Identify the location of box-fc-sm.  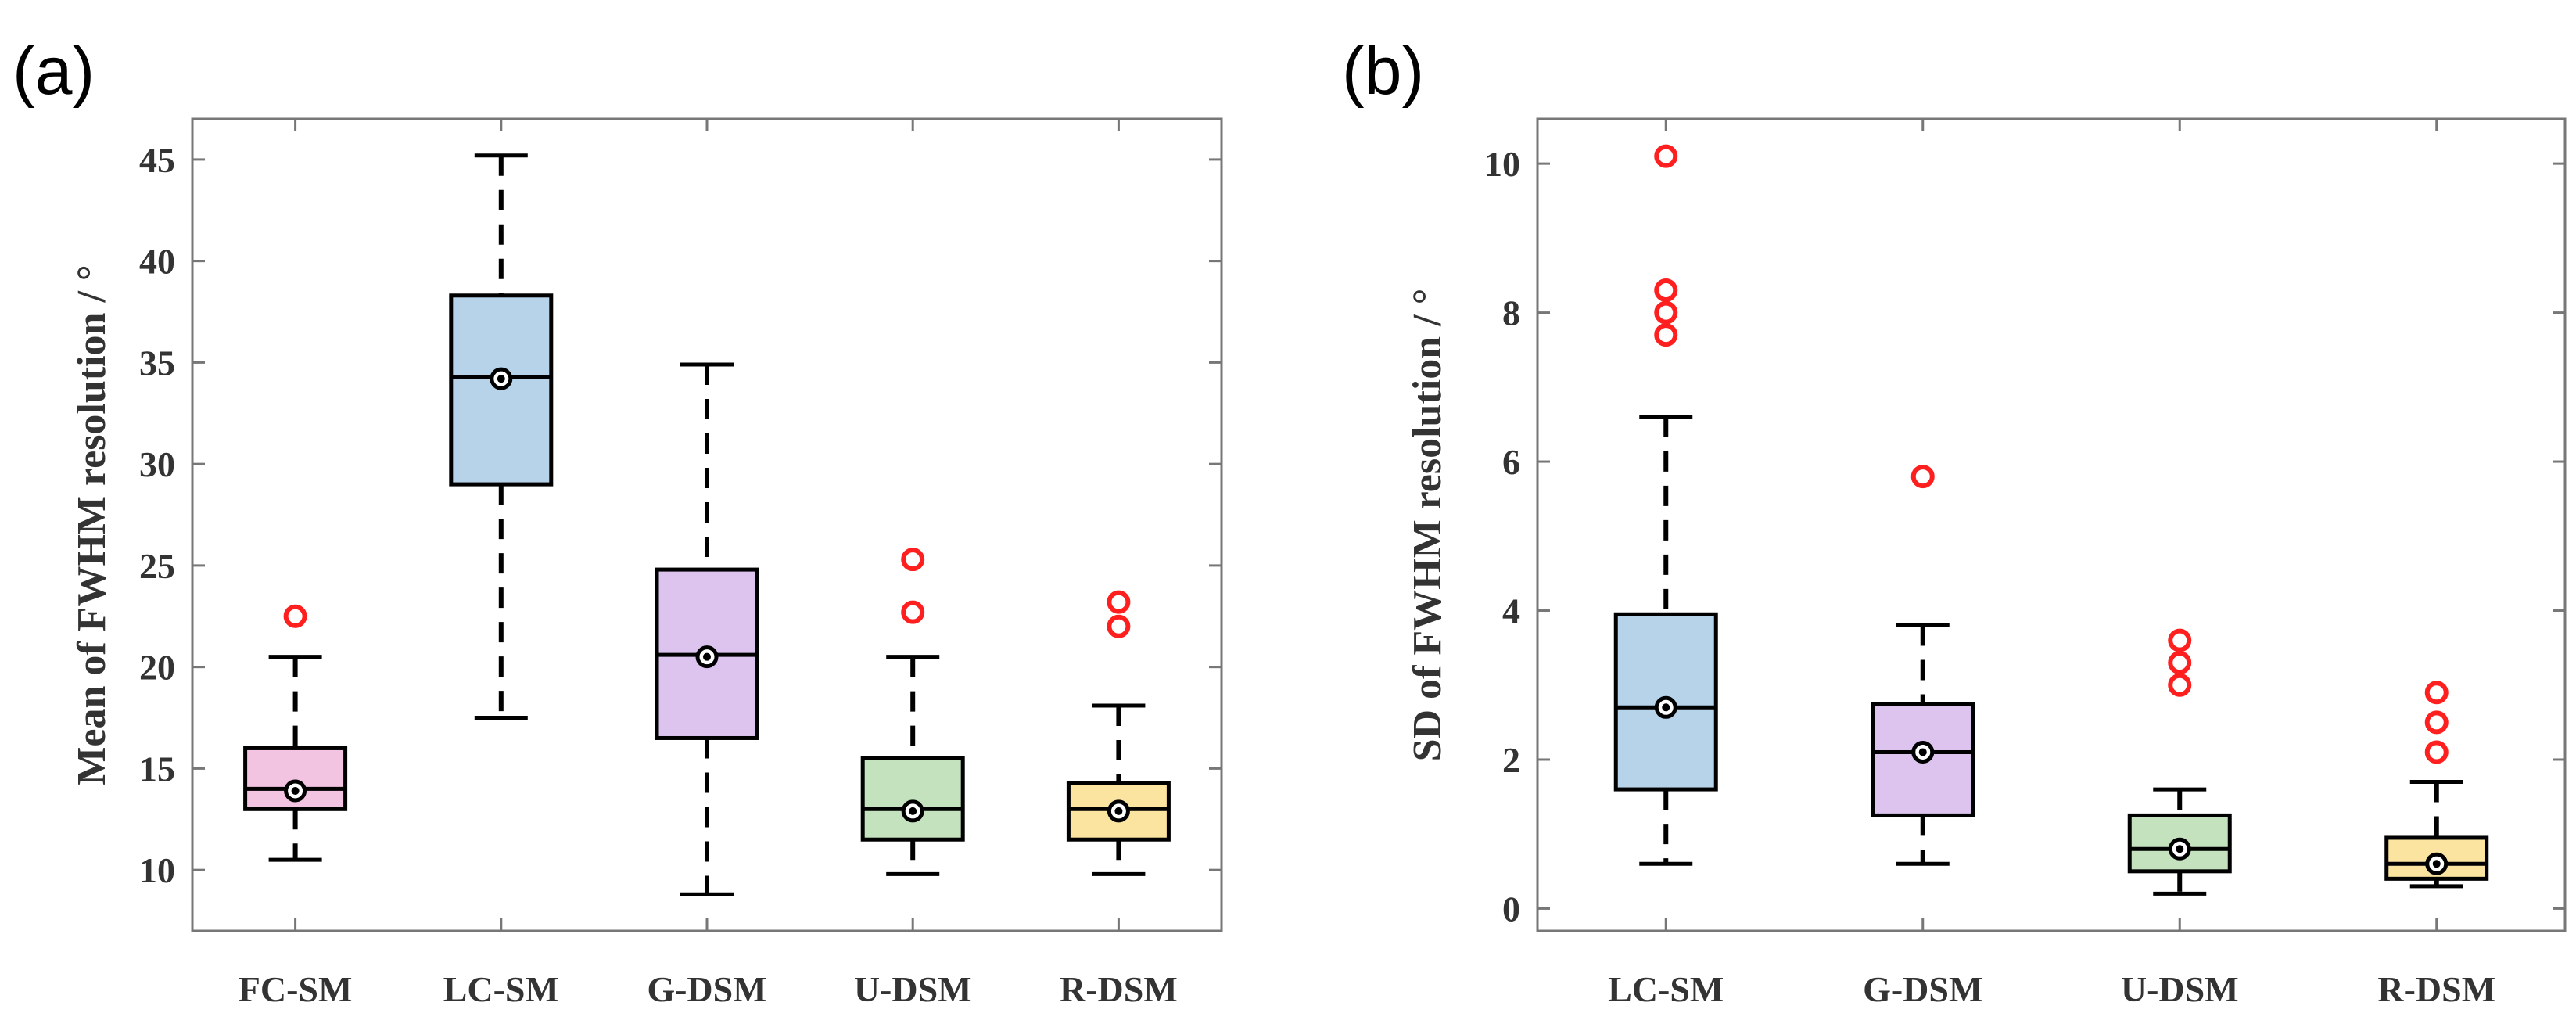
(295, 733).